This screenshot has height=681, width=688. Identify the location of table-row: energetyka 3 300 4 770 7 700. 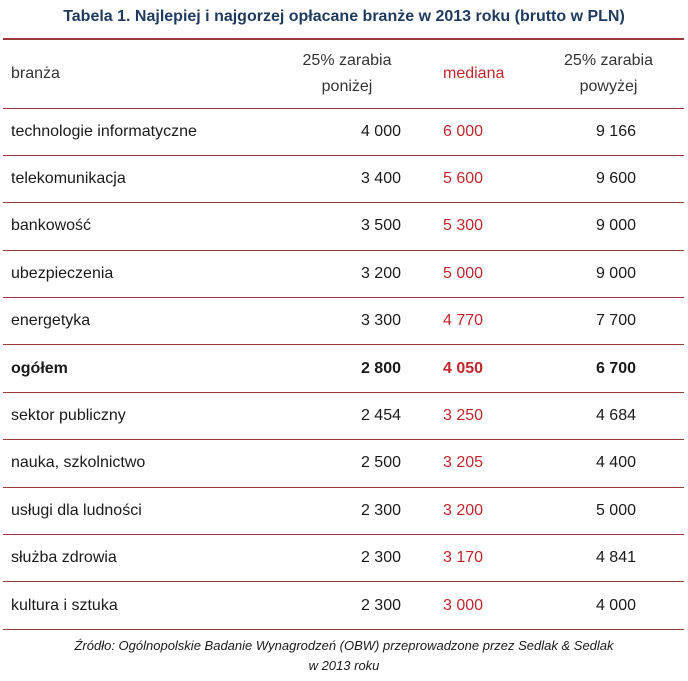
(343, 321).